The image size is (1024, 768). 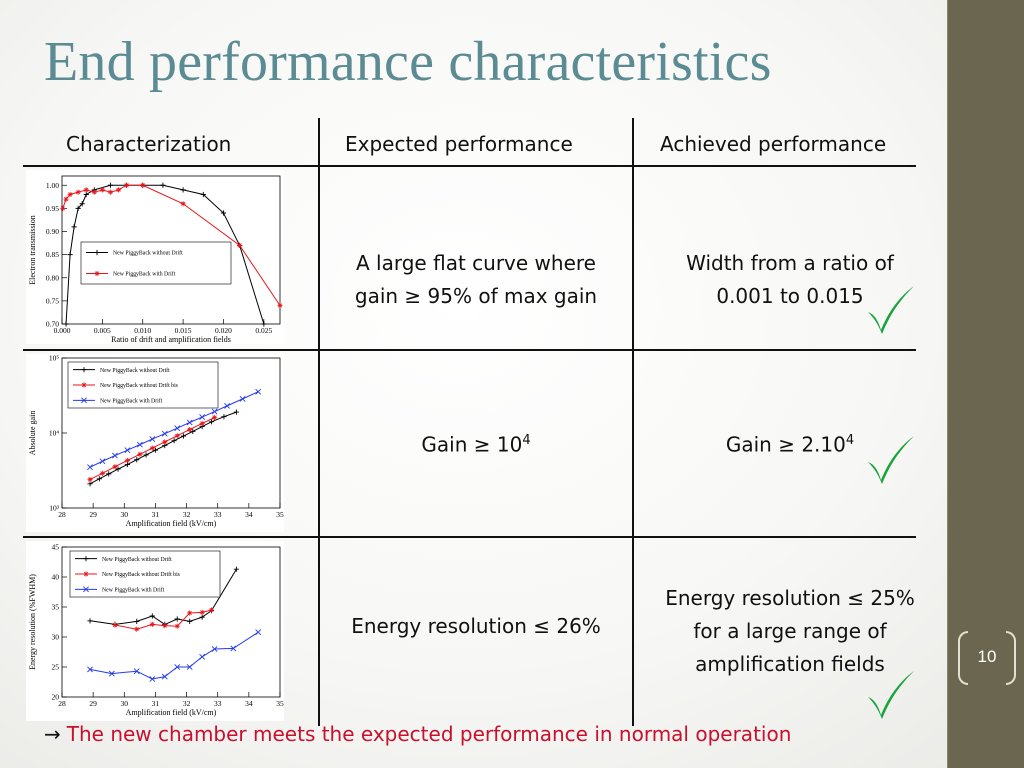 I want to click on plot-frame, so click(x=171, y=250).